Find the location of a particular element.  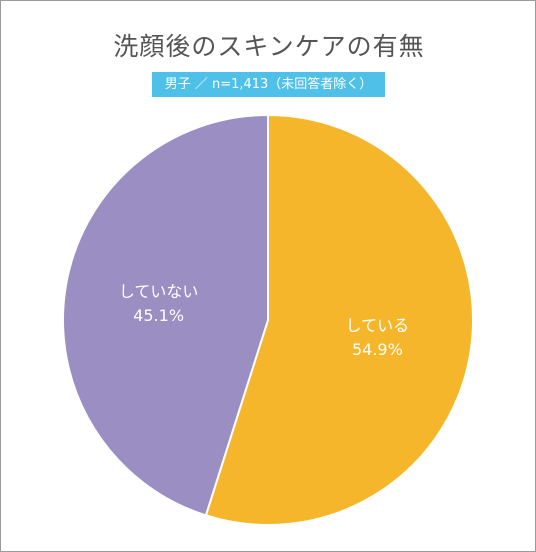

slice-label-1: していない is located at coordinates (159, 291).